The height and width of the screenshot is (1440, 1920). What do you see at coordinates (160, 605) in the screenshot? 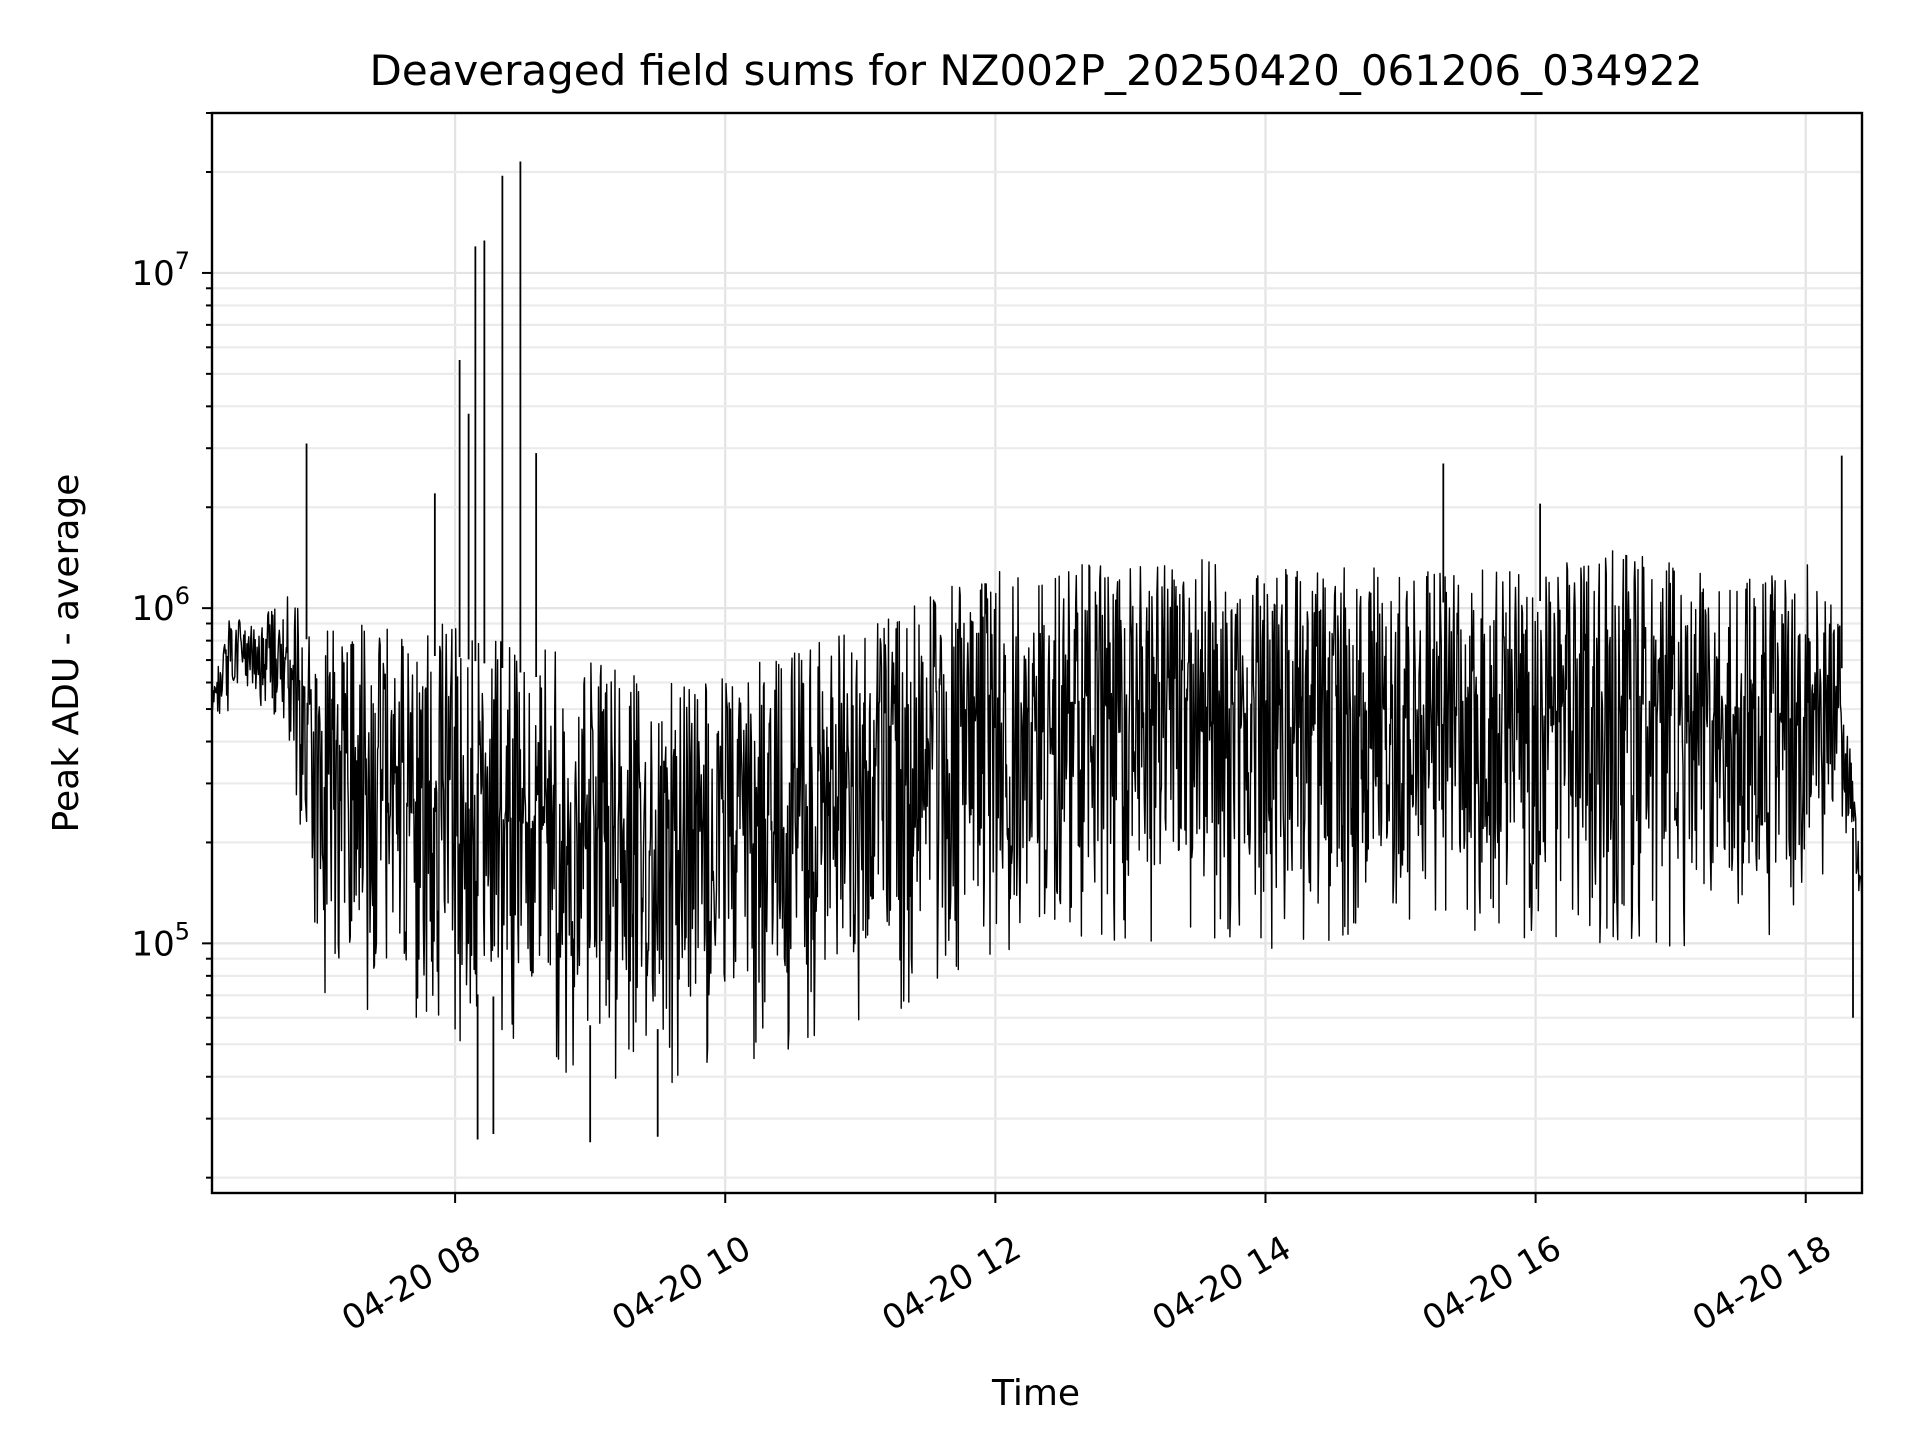
I see `y-tick-label: 10⁶` at bounding box center [160, 605].